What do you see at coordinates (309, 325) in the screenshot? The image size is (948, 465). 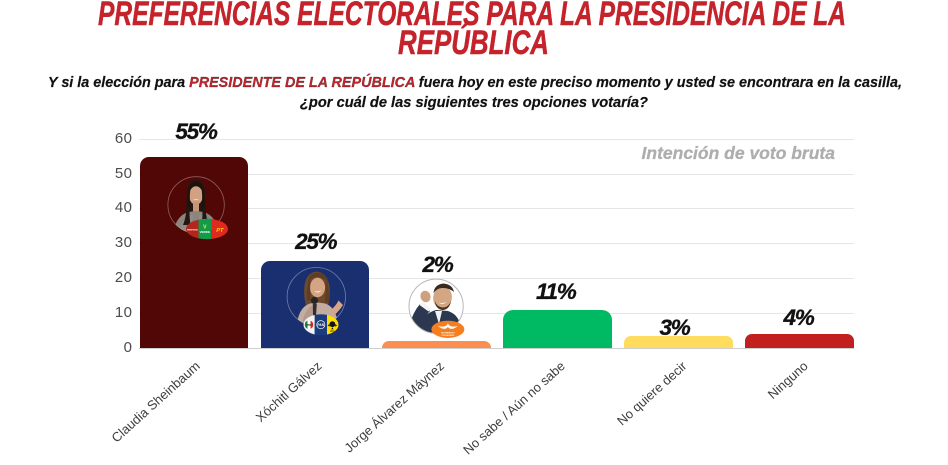 I see `svg-text: PRI` at bounding box center [309, 325].